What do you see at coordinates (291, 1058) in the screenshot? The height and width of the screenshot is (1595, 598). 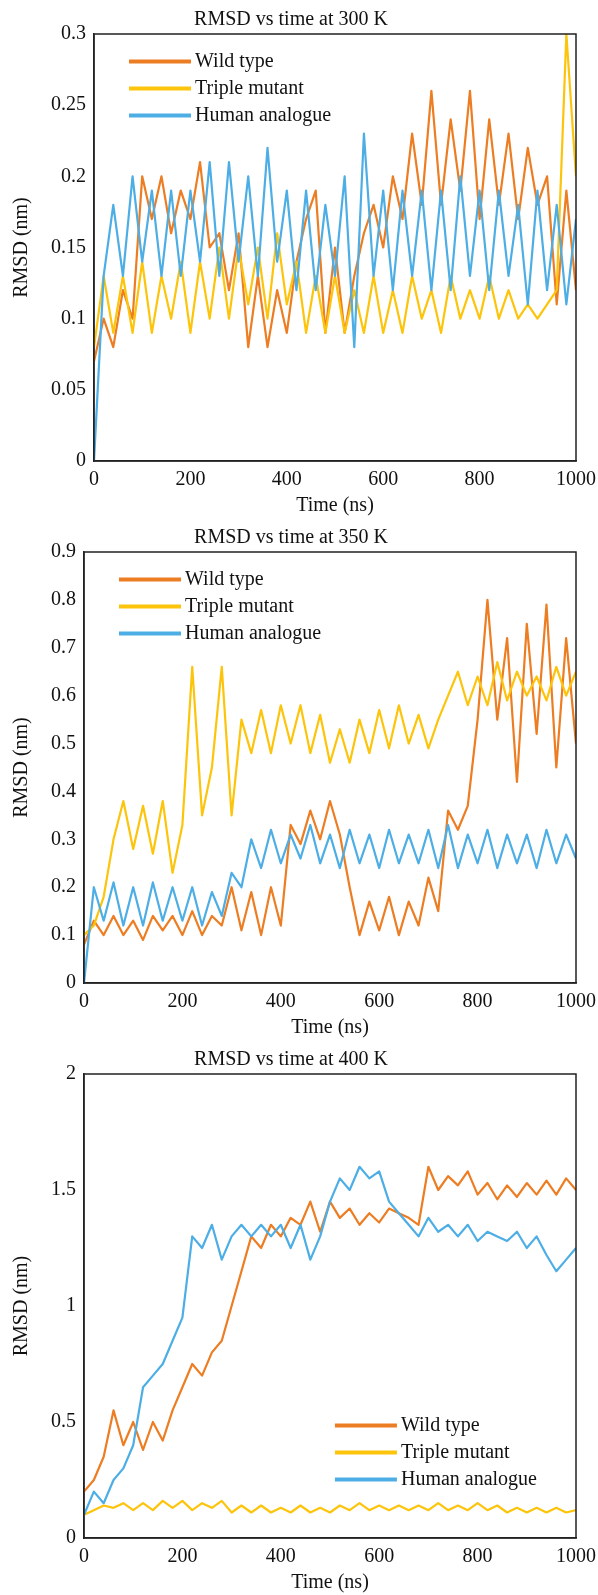 I see `chart-title: RMSD vs time at 400 K` at bounding box center [291, 1058].